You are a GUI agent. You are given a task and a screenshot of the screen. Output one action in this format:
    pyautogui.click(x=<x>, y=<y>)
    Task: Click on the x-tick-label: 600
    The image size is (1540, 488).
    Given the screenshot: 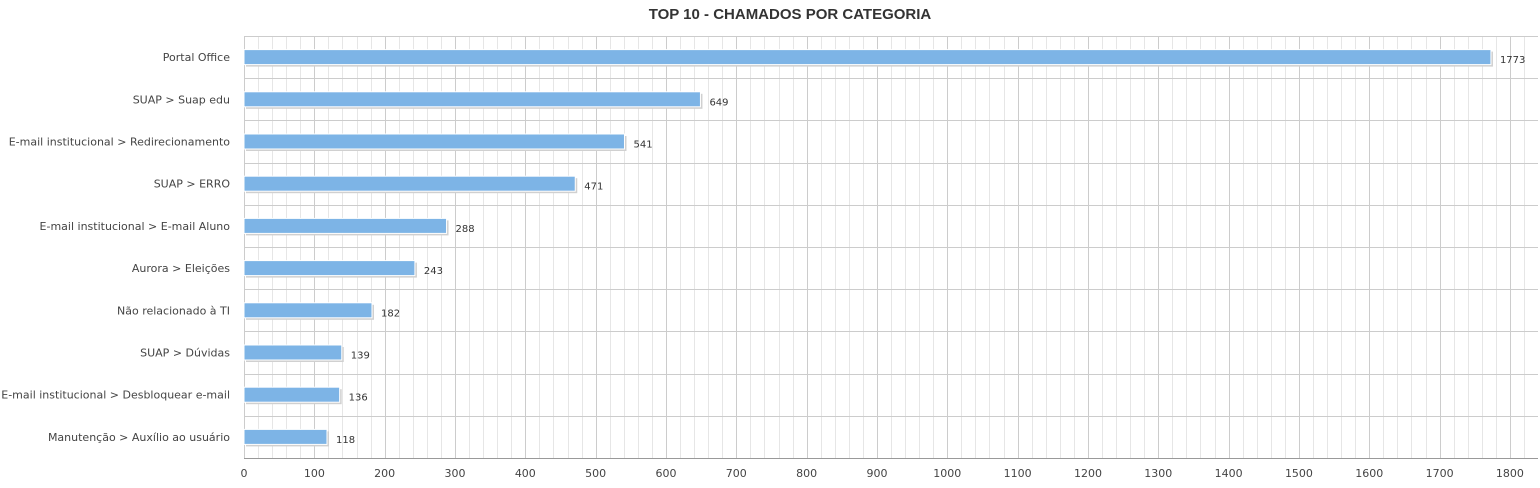 What is the action you would take?
    pyautogui.click(x=665, y=473)
    